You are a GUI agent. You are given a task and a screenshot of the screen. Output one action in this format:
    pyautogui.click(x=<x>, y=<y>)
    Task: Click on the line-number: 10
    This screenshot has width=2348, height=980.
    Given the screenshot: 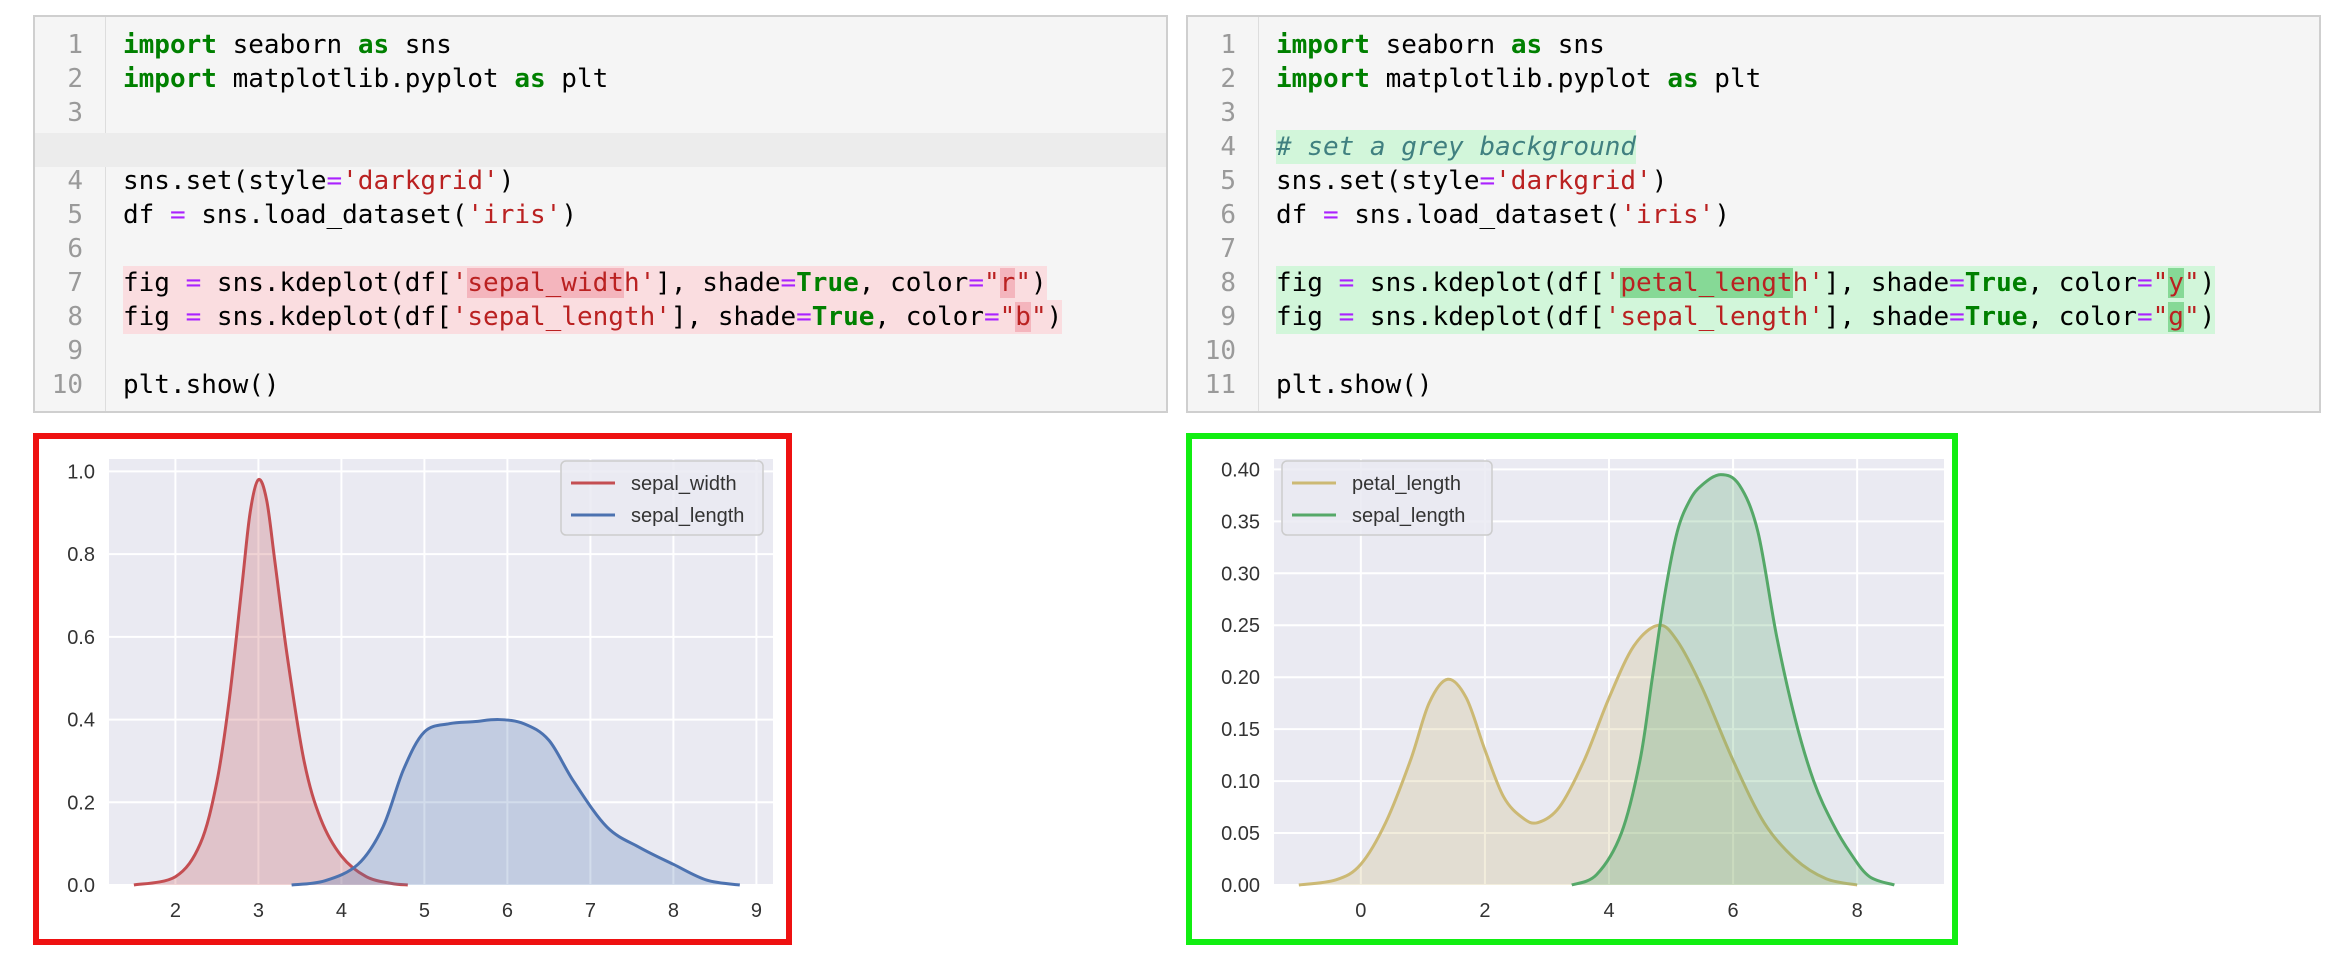 What is the action you would take?
    pyautogui.click(x=67, y=385)
    